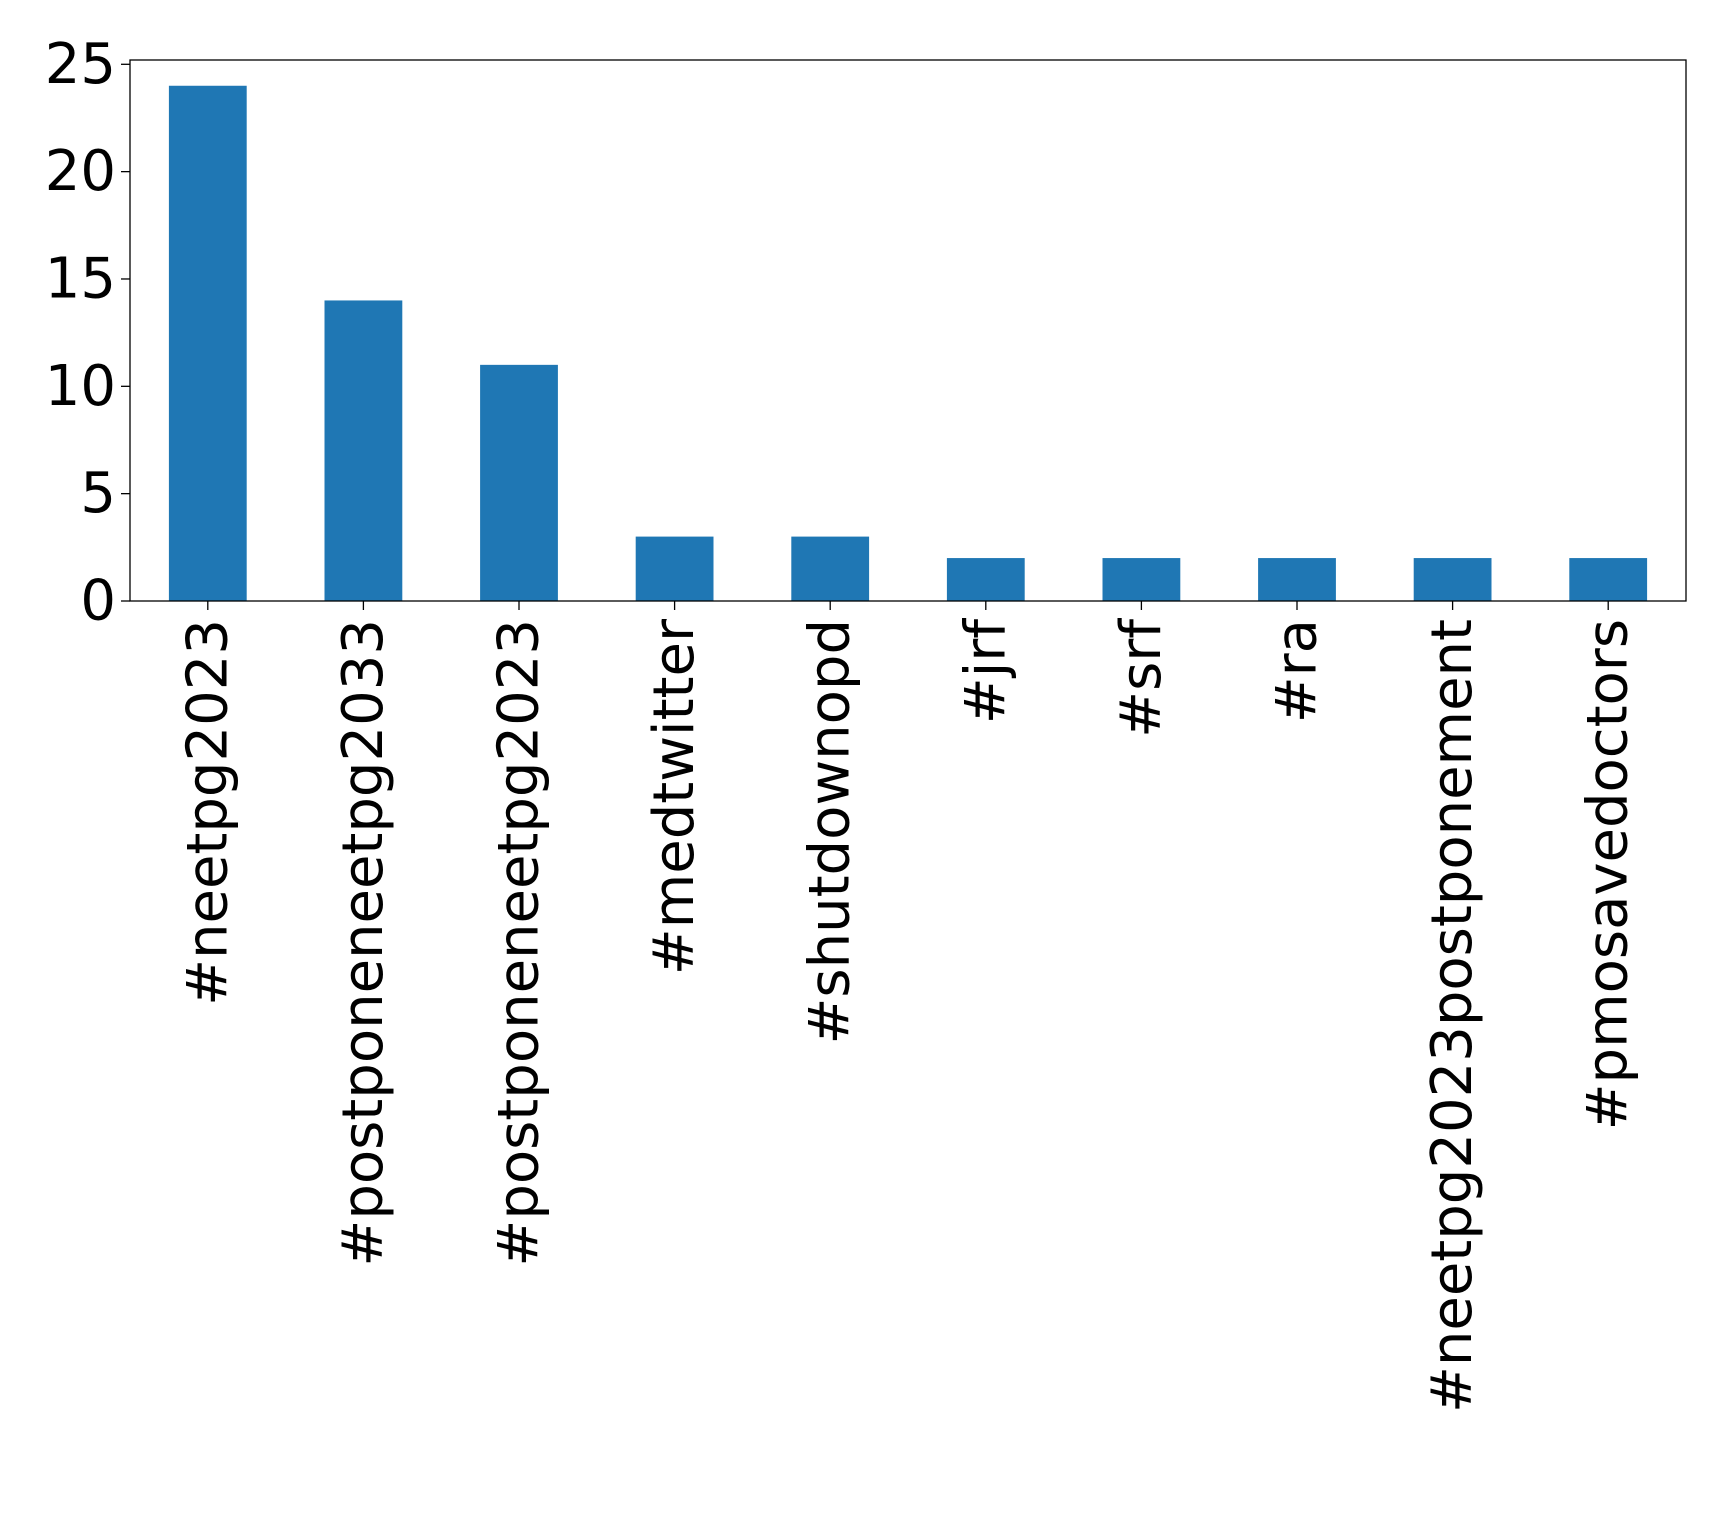 Image resolution: width=1719 pixels, height=1533 pixels. I want to click on x-tick-label-1: #postponeneetpg2033, so click(363, 943).